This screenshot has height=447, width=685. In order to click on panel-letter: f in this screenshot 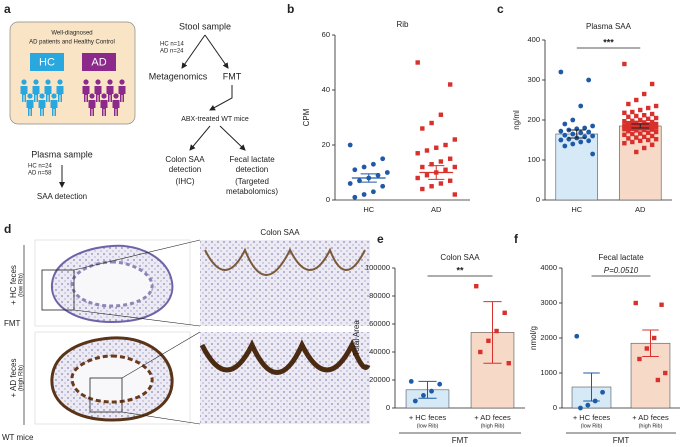, I will do `click(516, 239)`.